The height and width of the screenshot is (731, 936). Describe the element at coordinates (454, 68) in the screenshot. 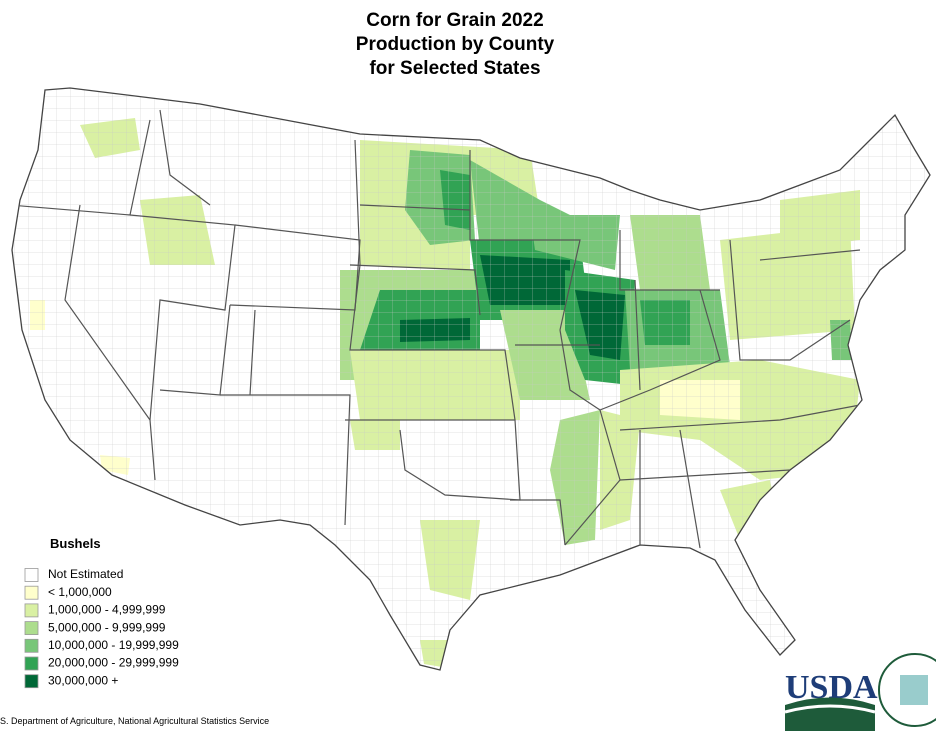

I see `title-line: for Selected States` at that location.